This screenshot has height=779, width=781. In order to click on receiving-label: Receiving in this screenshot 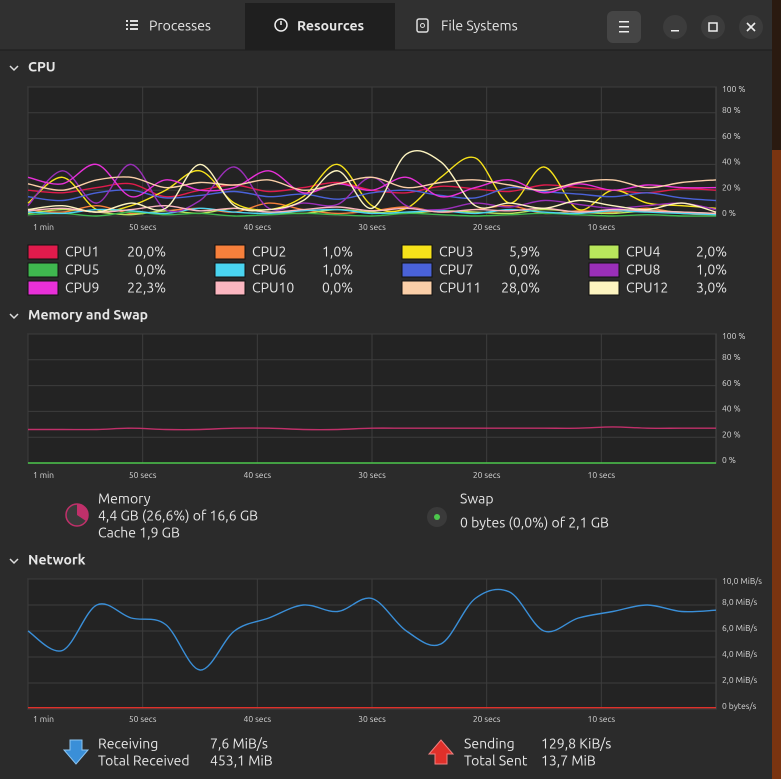, I will do `click(128, 744)`.